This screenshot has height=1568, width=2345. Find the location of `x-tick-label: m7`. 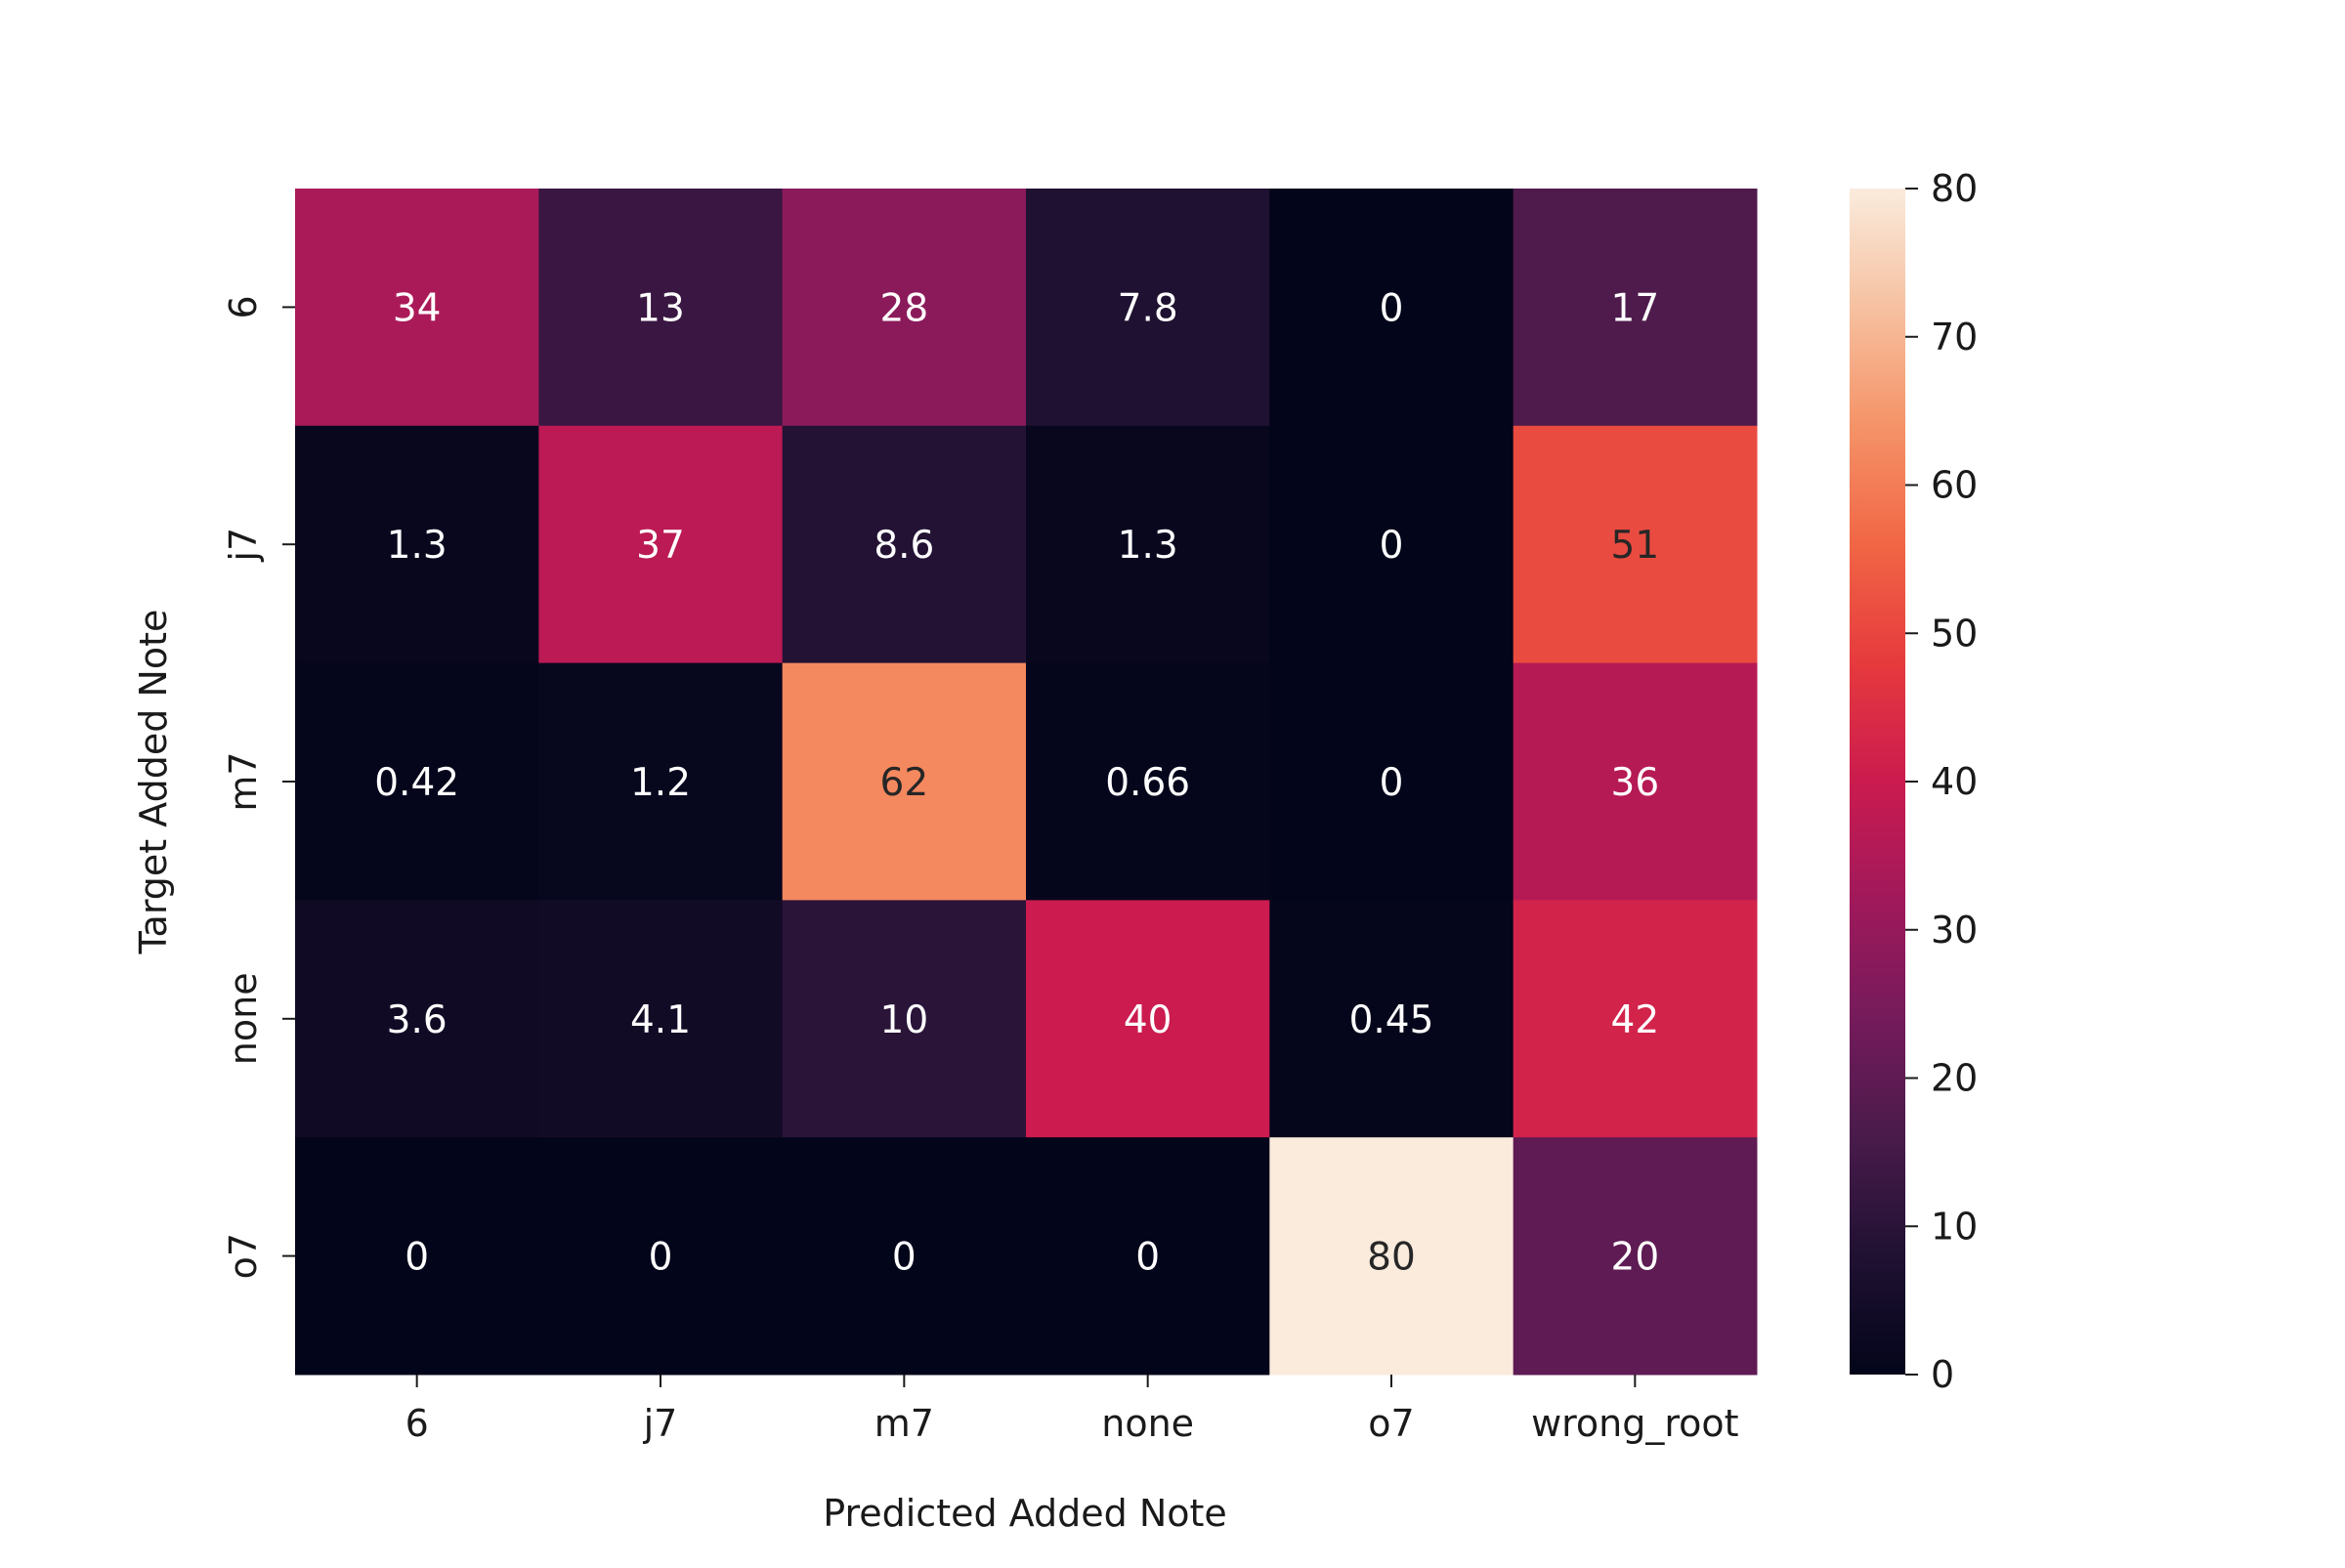

x-tick-label: m7 is located at coordinates (904, 1423).